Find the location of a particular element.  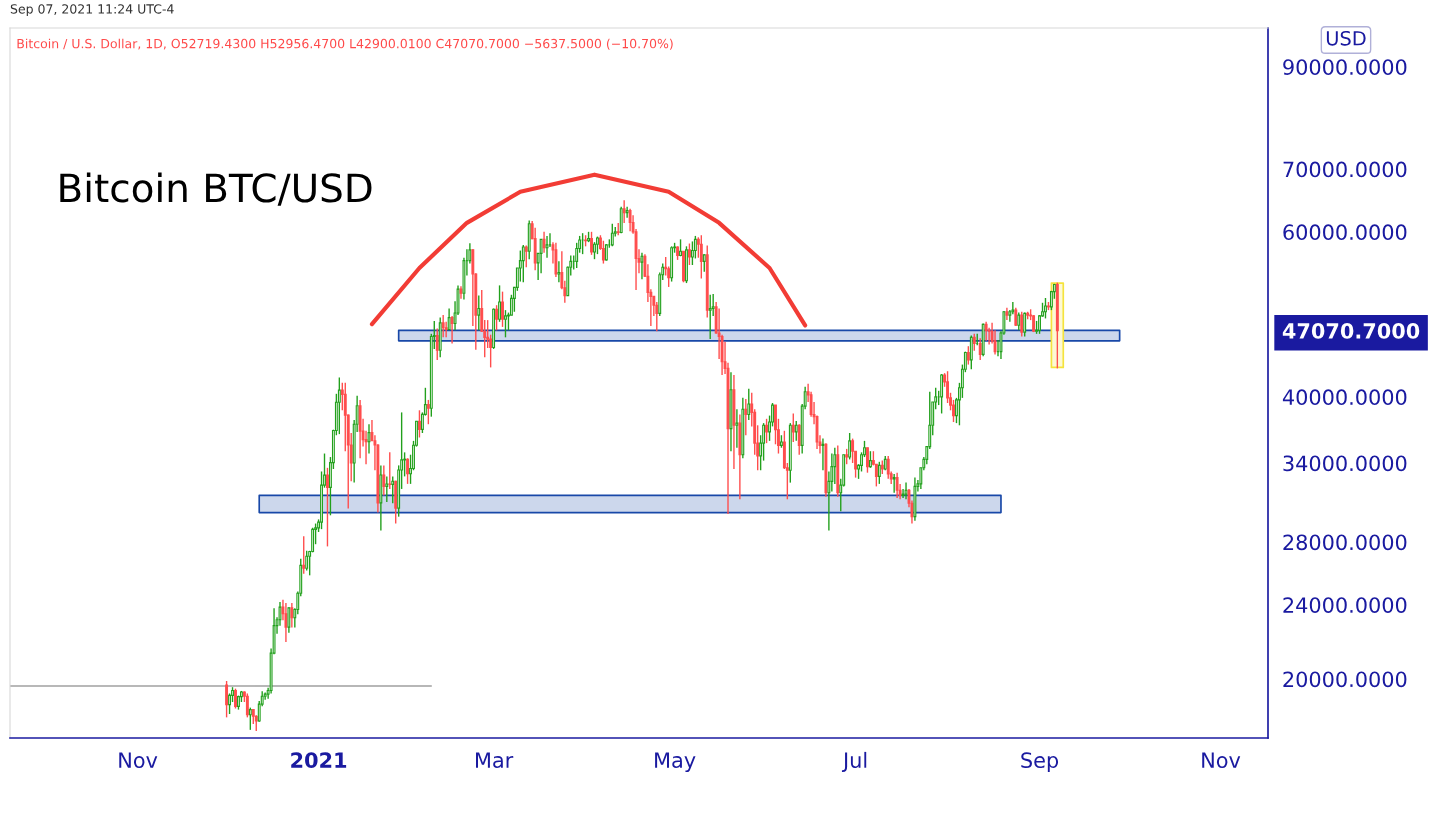

text: Bitcoin / U.S. Dollar, 1D, O52719.4300 H52956.4700 L42900.0100 C47070.7000 −5637.5000 (−10.70%) is located at coordinates (345, 44).